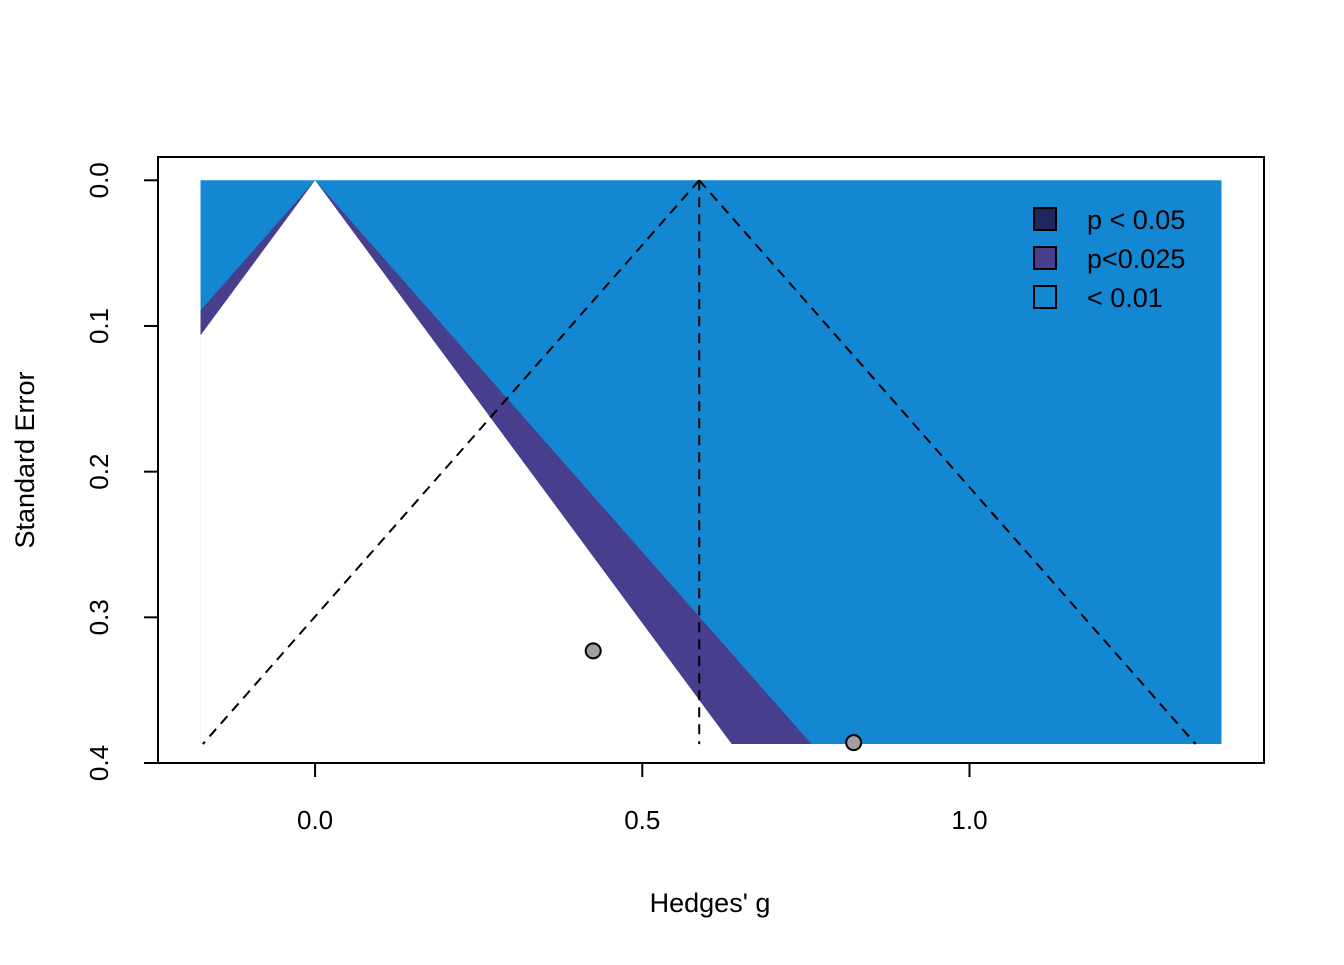  What do you see at coordinates (99, 180) in the screenshot?
I see `y-tick-label: 0.0` at bounding box center [99, 180].